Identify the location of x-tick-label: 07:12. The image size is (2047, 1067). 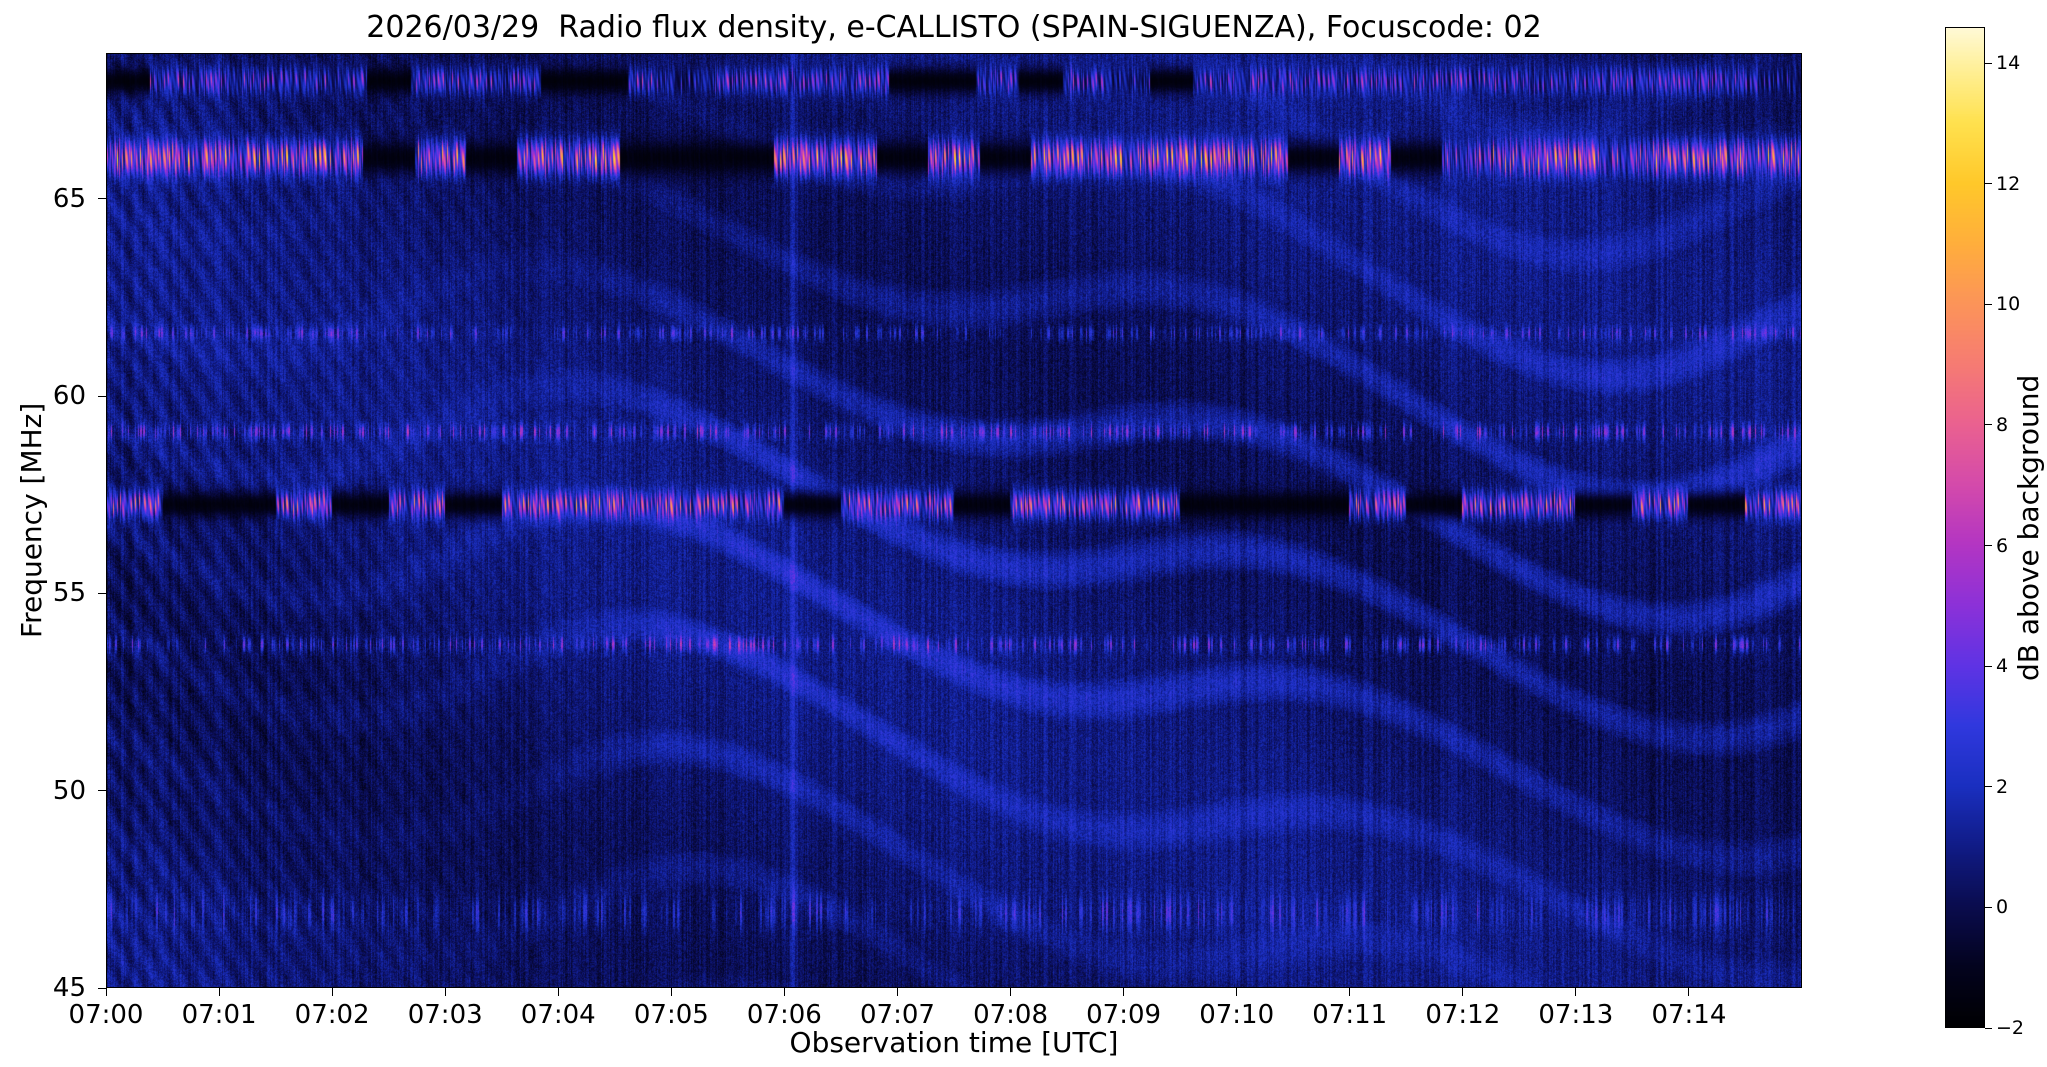
(1463, 1015).